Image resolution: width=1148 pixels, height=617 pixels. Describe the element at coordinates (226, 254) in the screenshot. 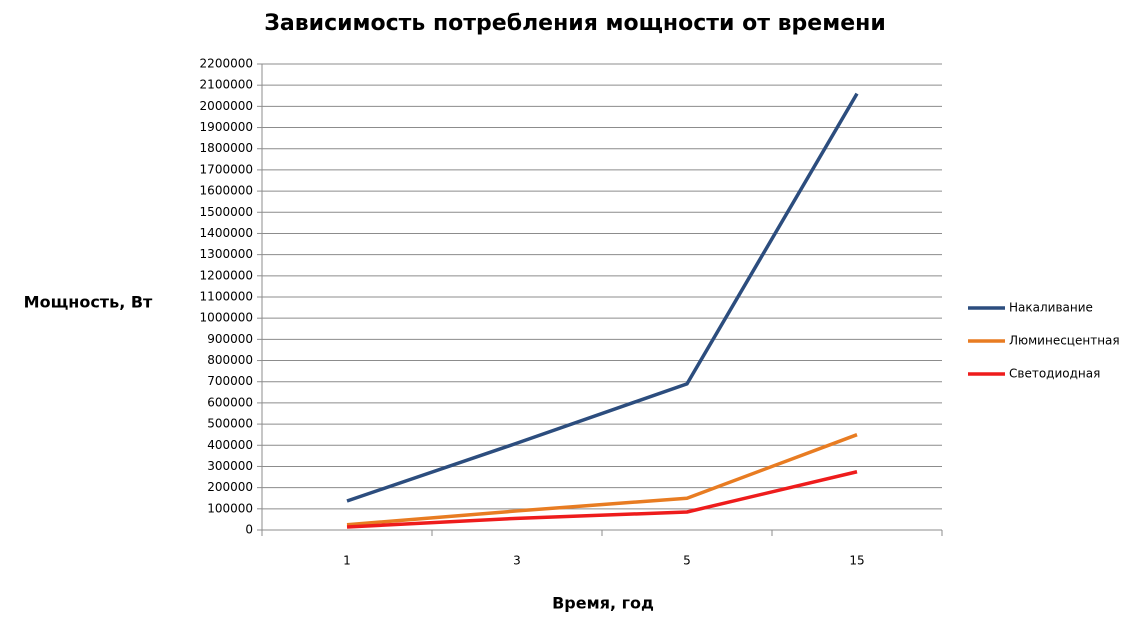

I see `y-tick-label: 1300000` at that location.